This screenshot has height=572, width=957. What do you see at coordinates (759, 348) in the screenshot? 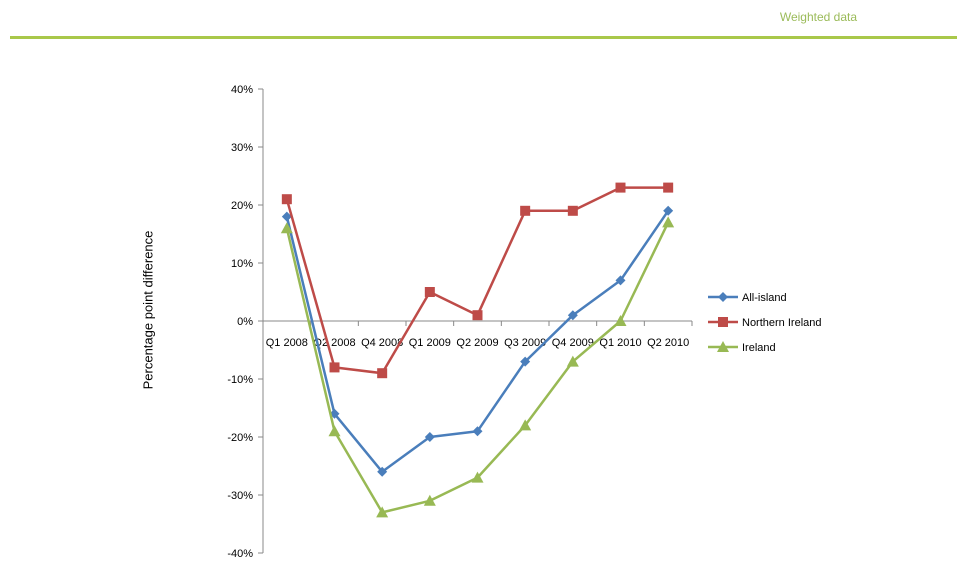
I see `legend-label: Ireland` at bounding box center [759, 348].